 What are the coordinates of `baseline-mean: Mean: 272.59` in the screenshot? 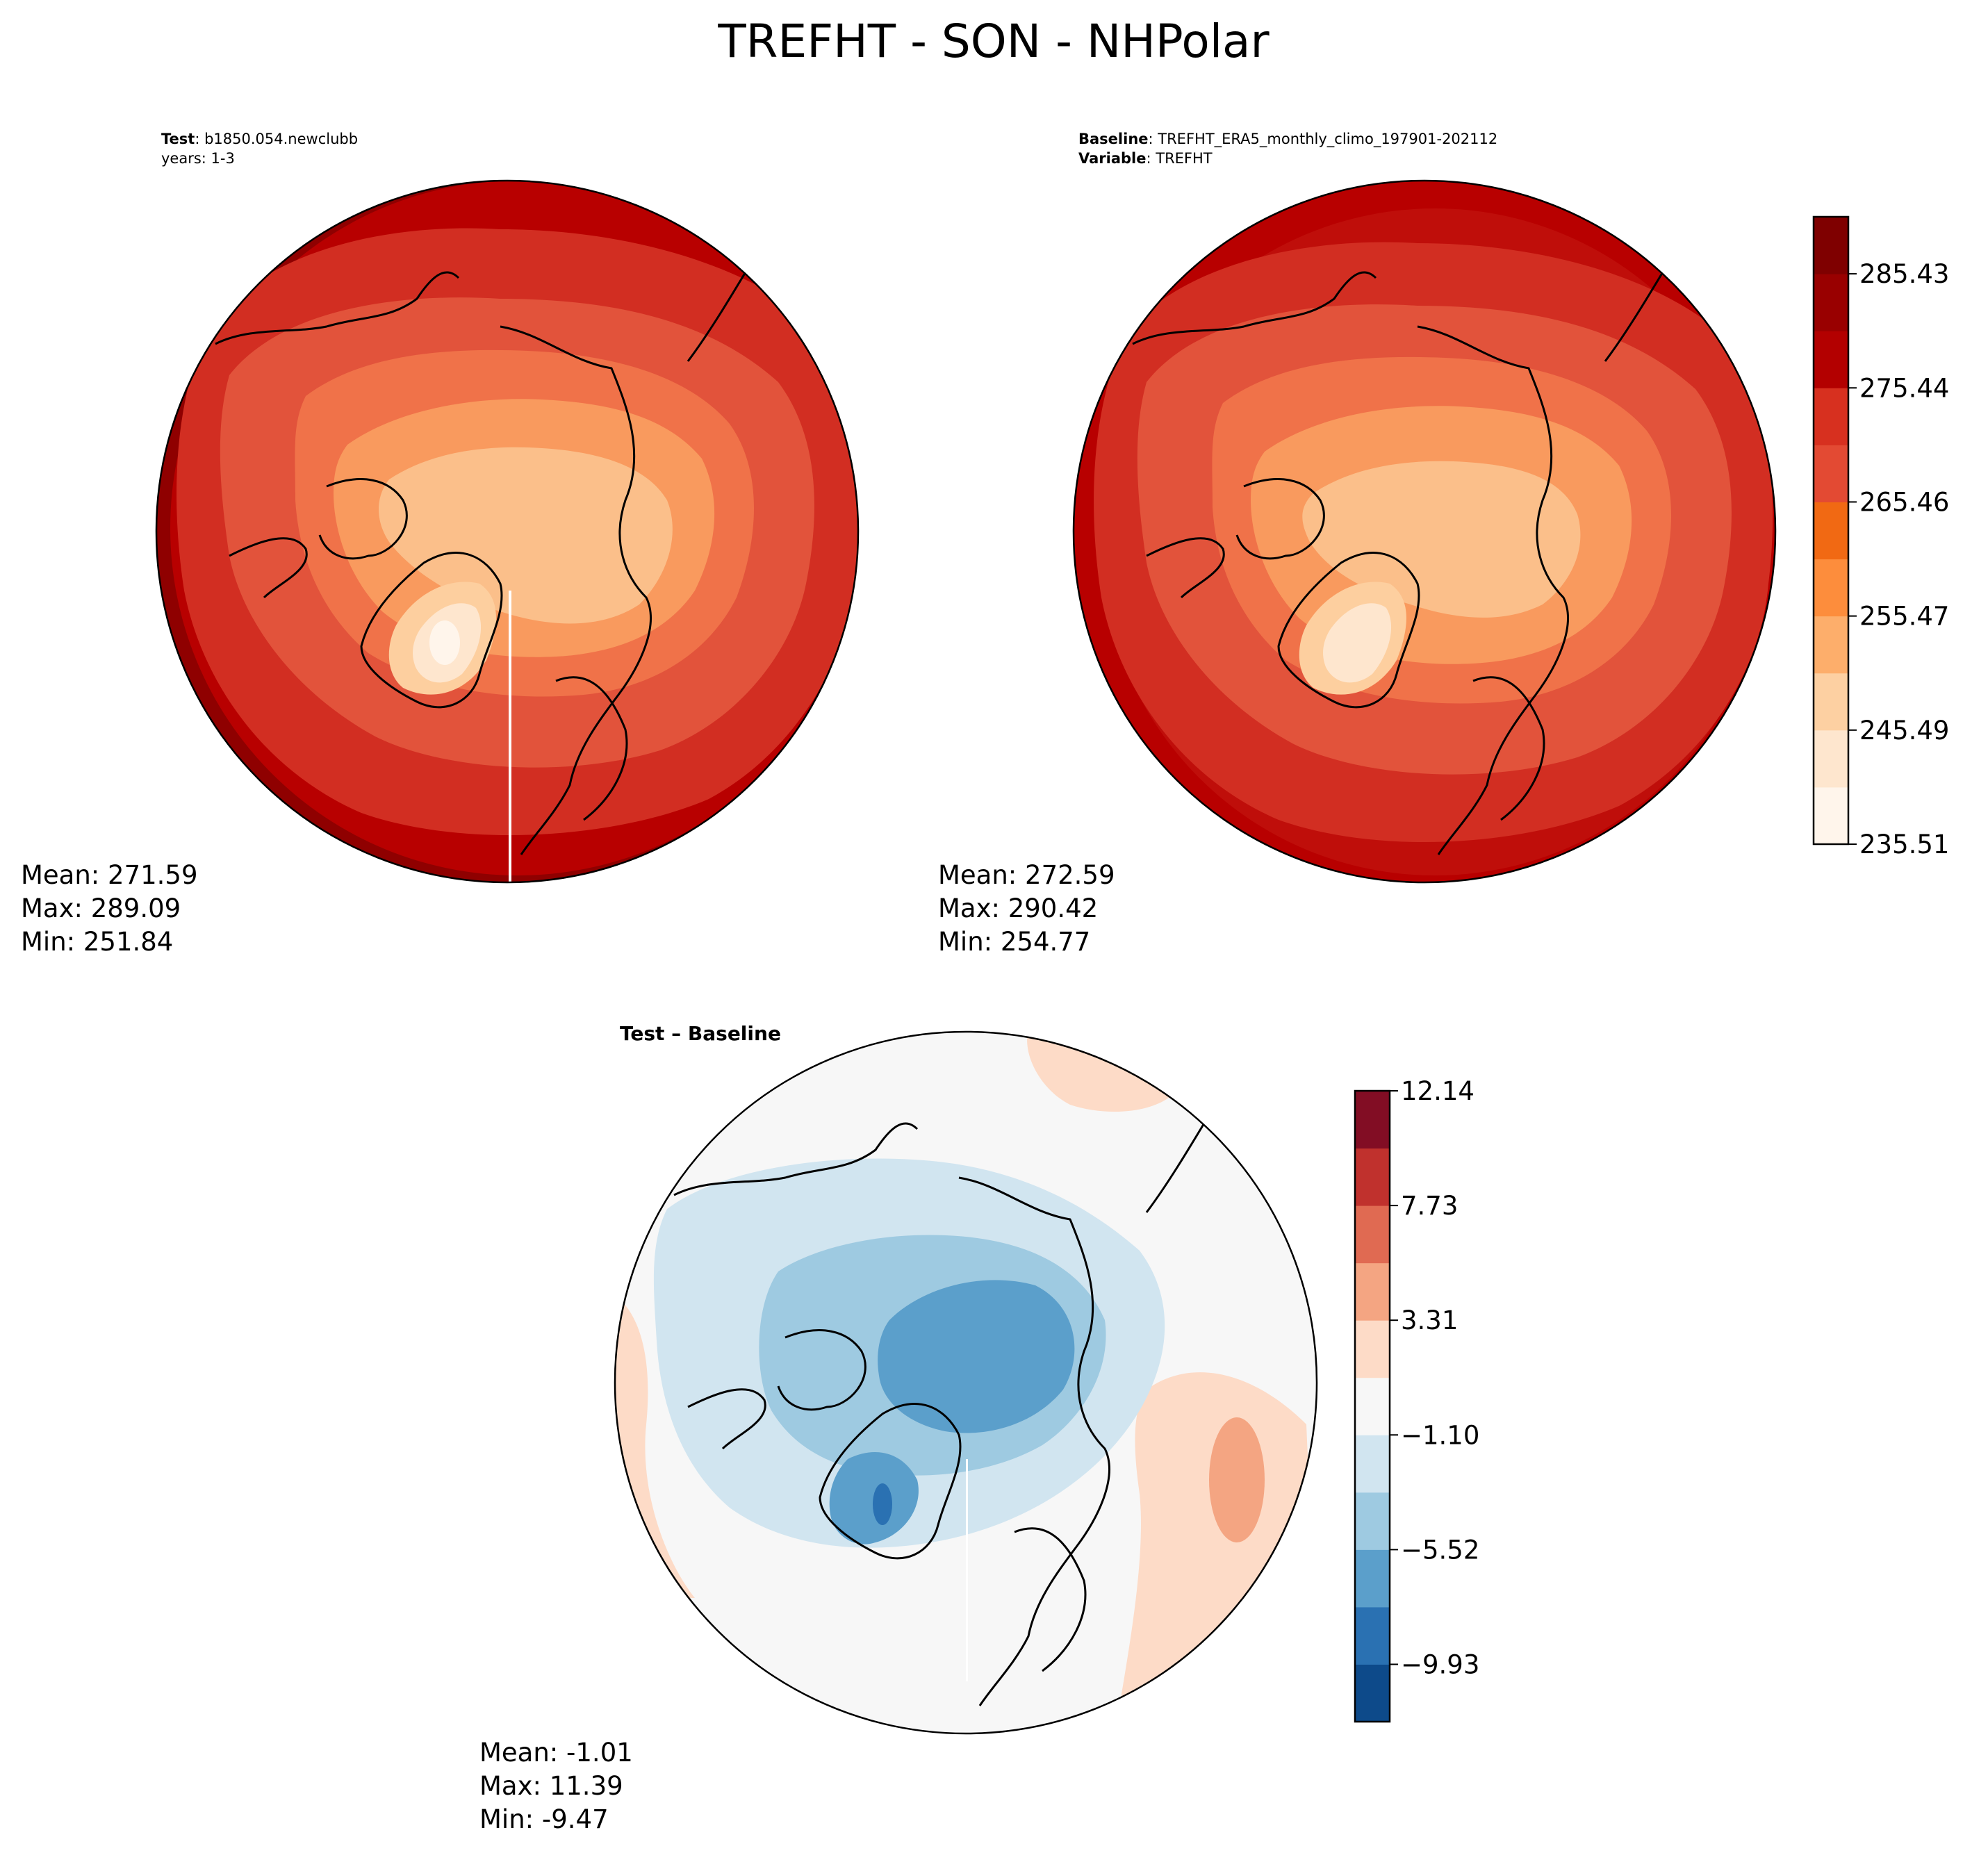 It's located at (1026, 875).